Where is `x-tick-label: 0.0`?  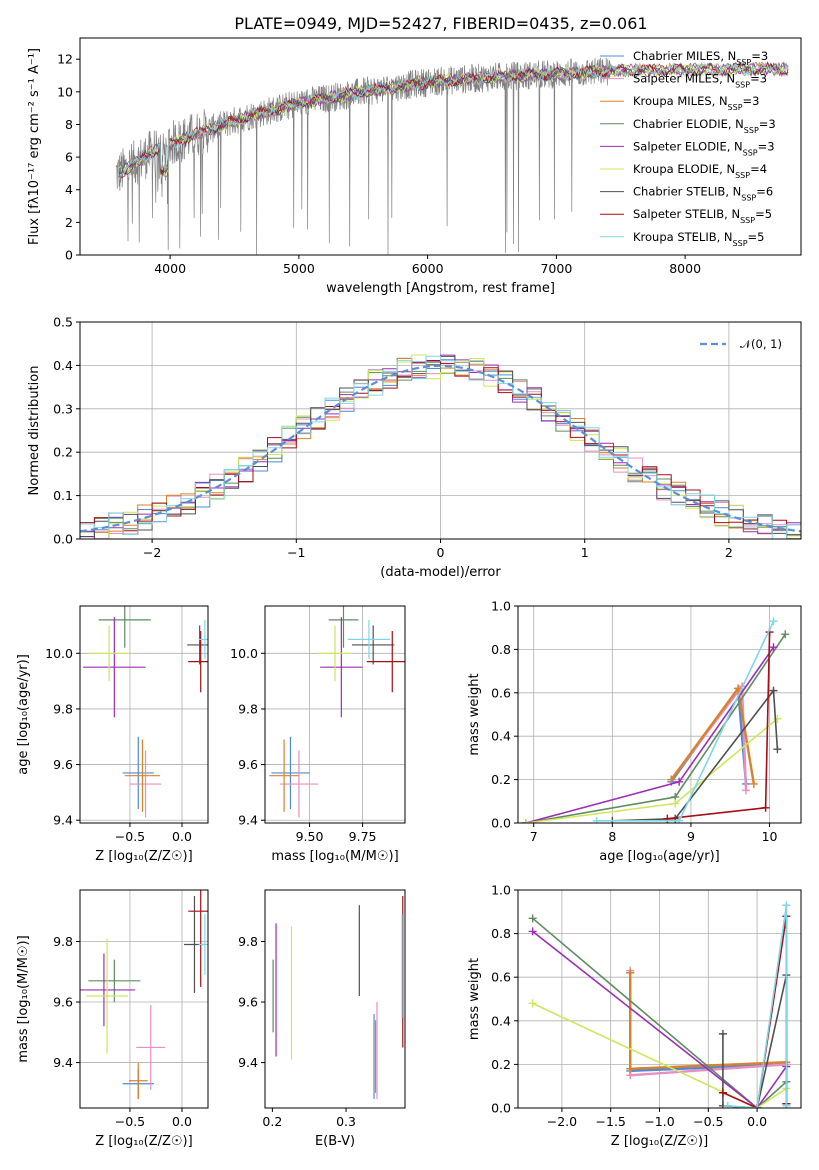
x-tick-label: 0.0 is located at coordinates (757, 1121).